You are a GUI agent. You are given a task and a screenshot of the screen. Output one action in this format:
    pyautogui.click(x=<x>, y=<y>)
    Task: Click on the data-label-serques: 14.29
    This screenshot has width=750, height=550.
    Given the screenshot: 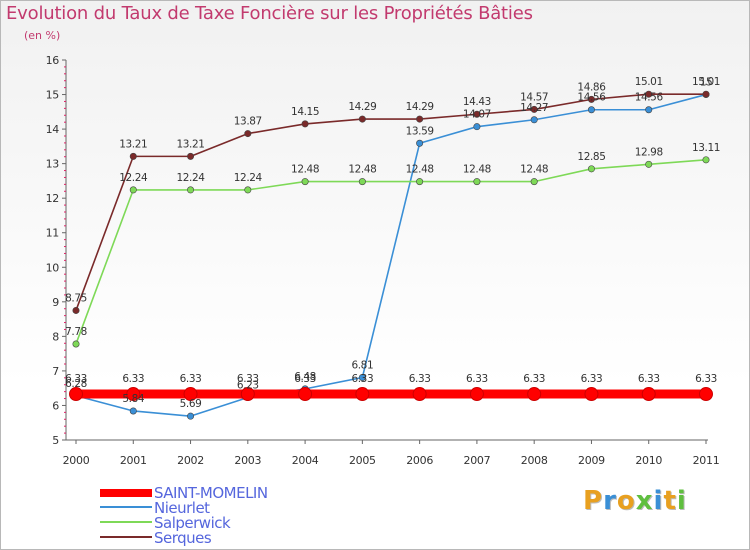 What is the action you would take?
    pyautogui.click(x=362, y=107)
    